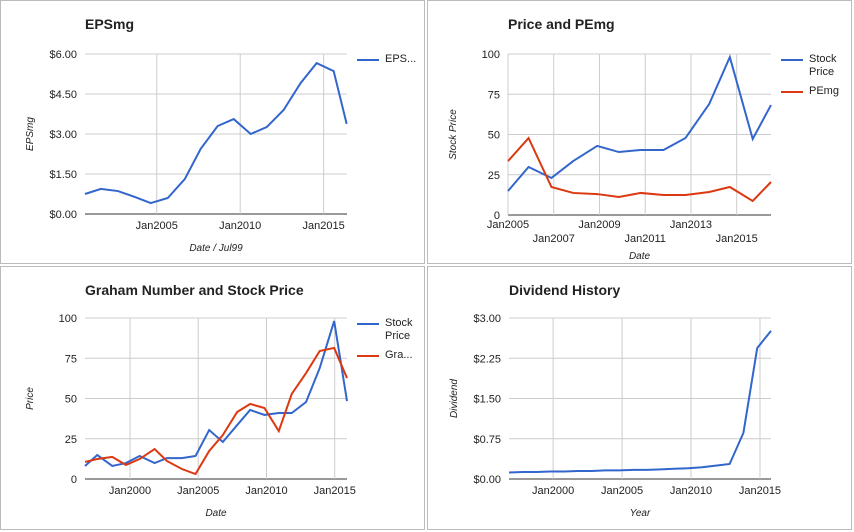 This screenshot has width=854, height=532. I want to click on legend-item: PEmg, so click(817, 91).